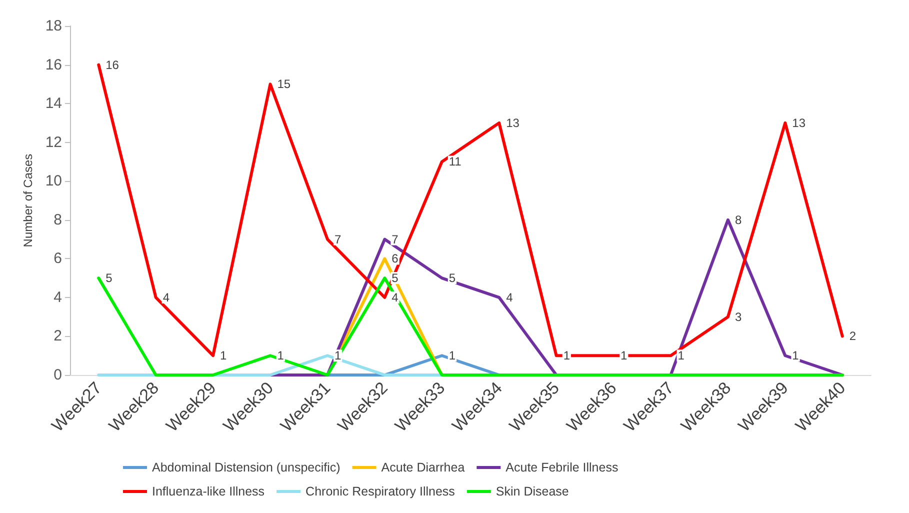 Image resolution: width=909 pixels, height=513 pixels. What do you see at coordinates (284, 84) in the screenshot?
I see `data-label: 15` at bounding box center [284, 84].